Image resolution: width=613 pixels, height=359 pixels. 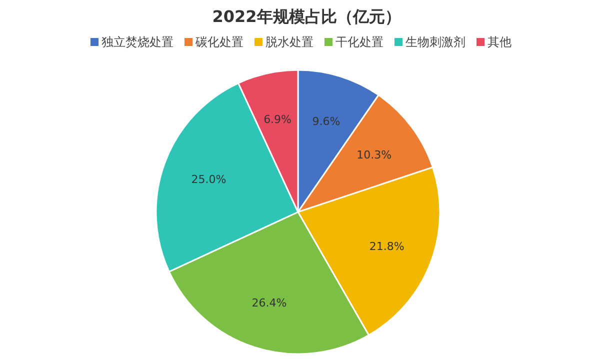 I want to click on legend-label: 其他, so click(x=500, y=42).